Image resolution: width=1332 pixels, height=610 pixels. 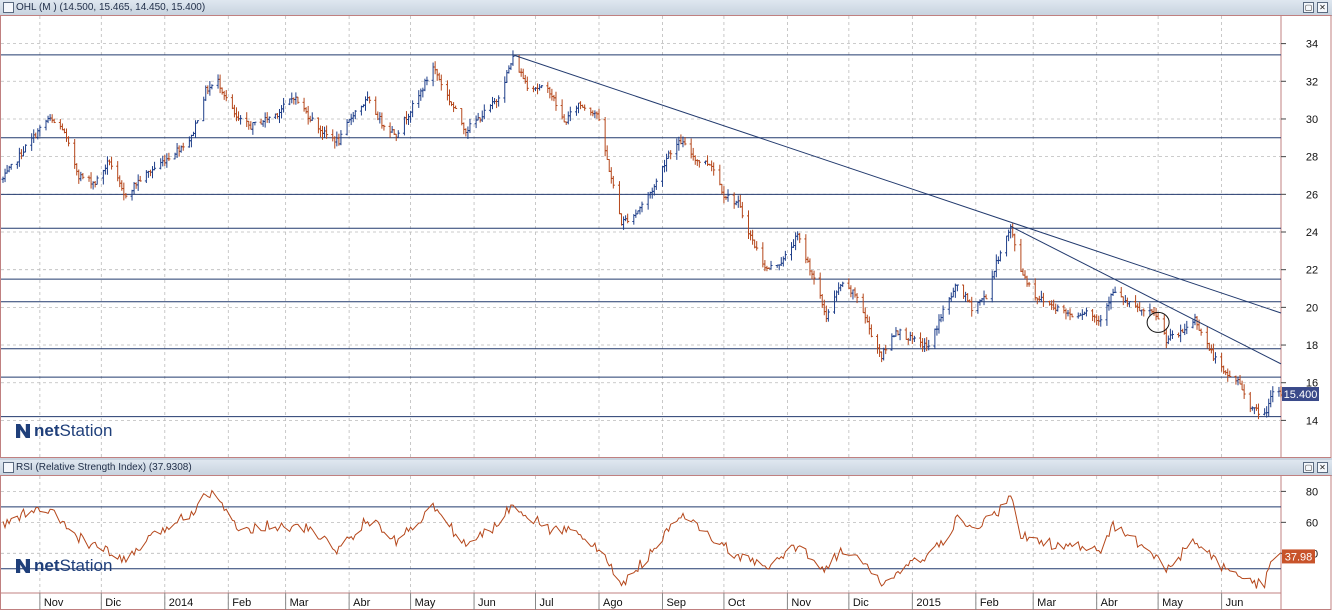 What do you see at coordinates (1312, 158) in the screenshot?
I see `y-tick-label: 28` at bounding box center [1312, 158].